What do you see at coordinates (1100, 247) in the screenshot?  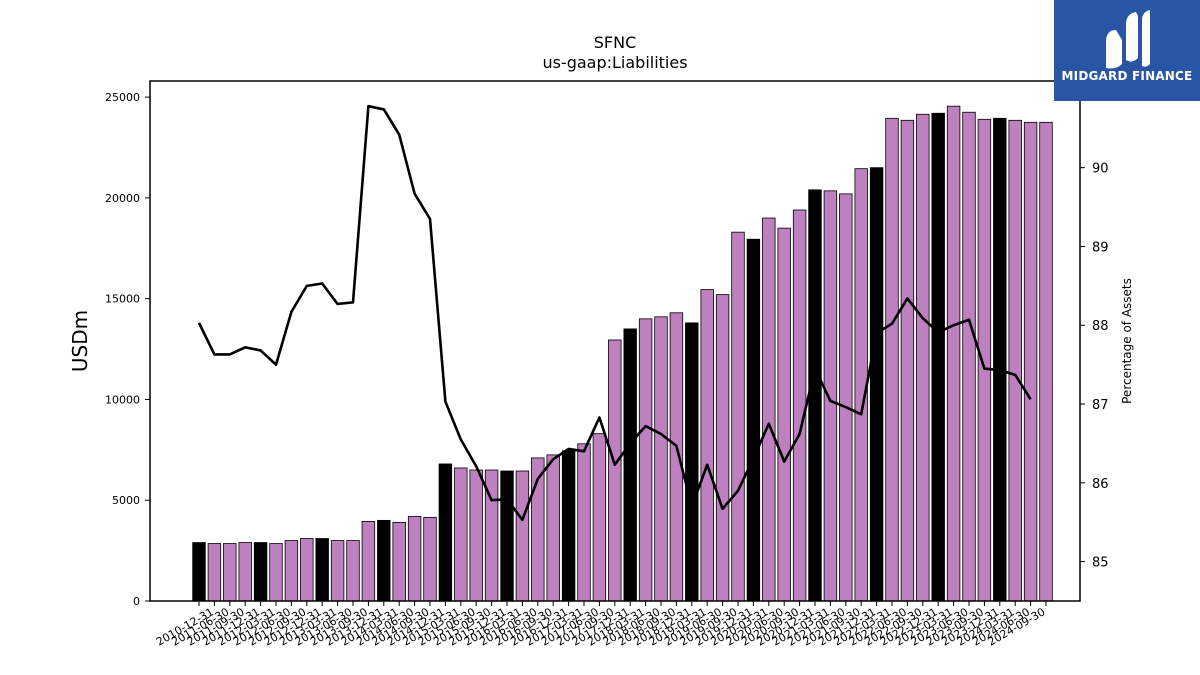 I see `y2-tick-label: 89` at bounding box center [1100, 247].